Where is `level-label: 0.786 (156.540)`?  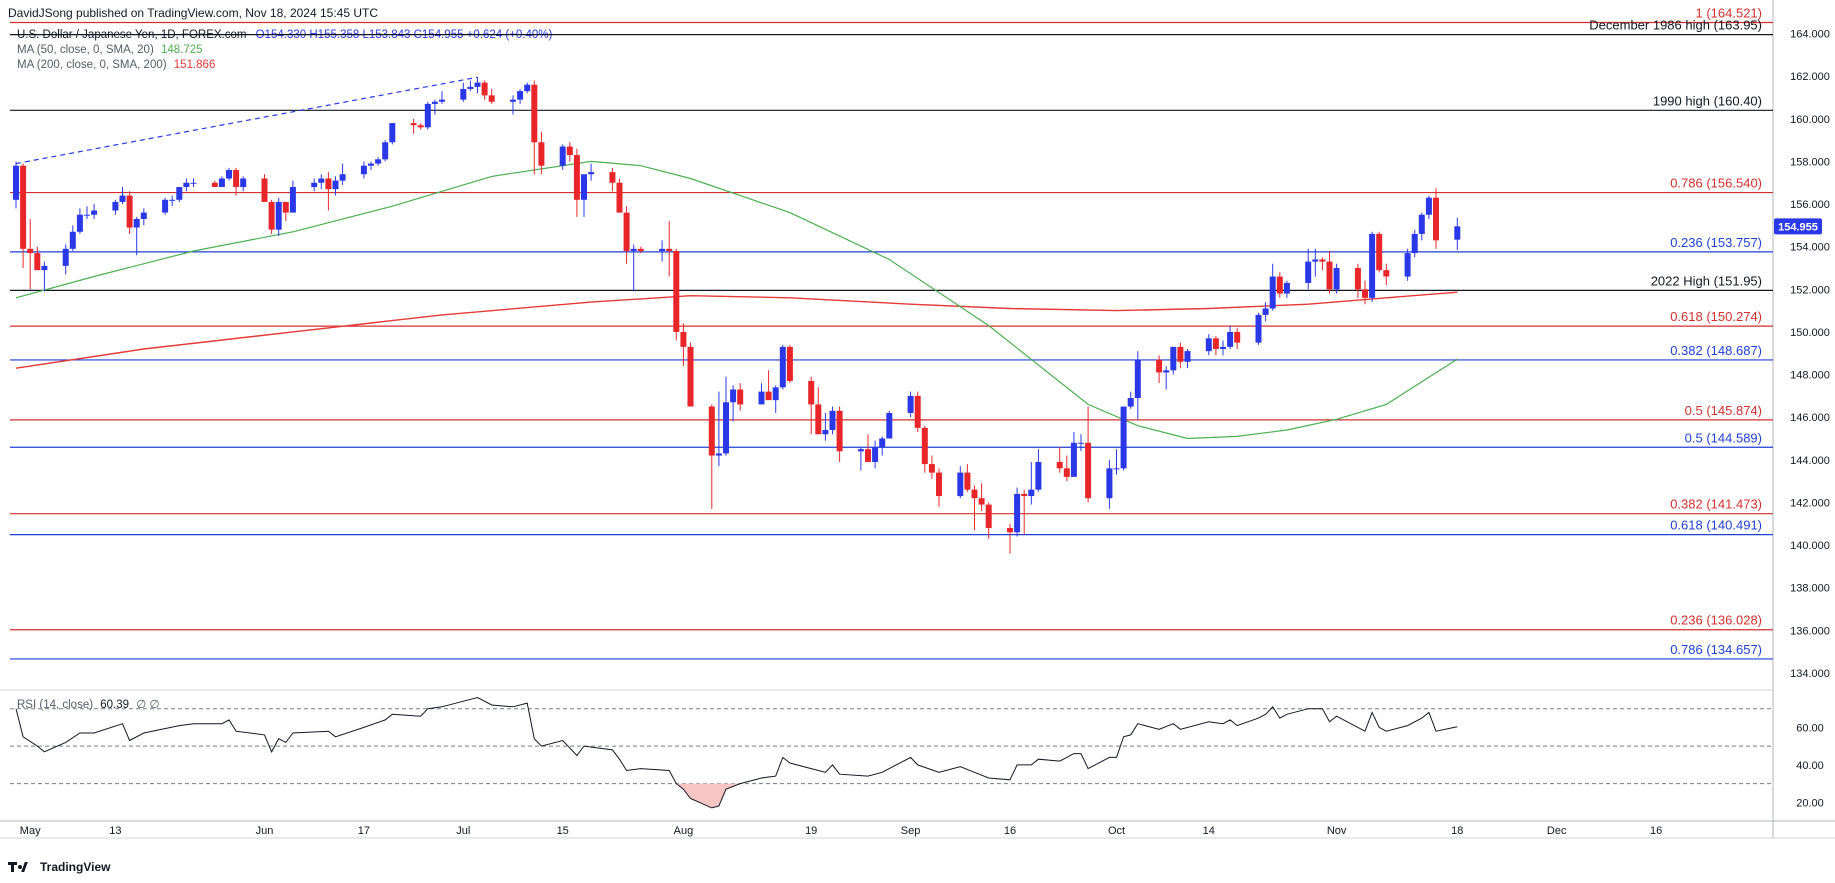 level-label: 0.786 (156.540) is located at coordinates (1716, 183).